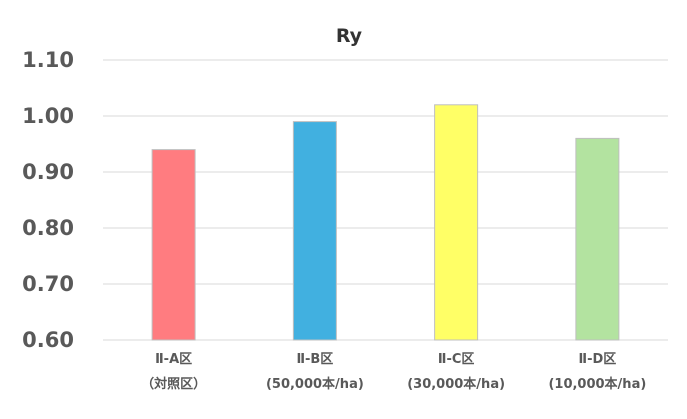 The height and width of the screenshot is (419, 687). I want to click on y-tick-label: 0.60, so click(48, 340).